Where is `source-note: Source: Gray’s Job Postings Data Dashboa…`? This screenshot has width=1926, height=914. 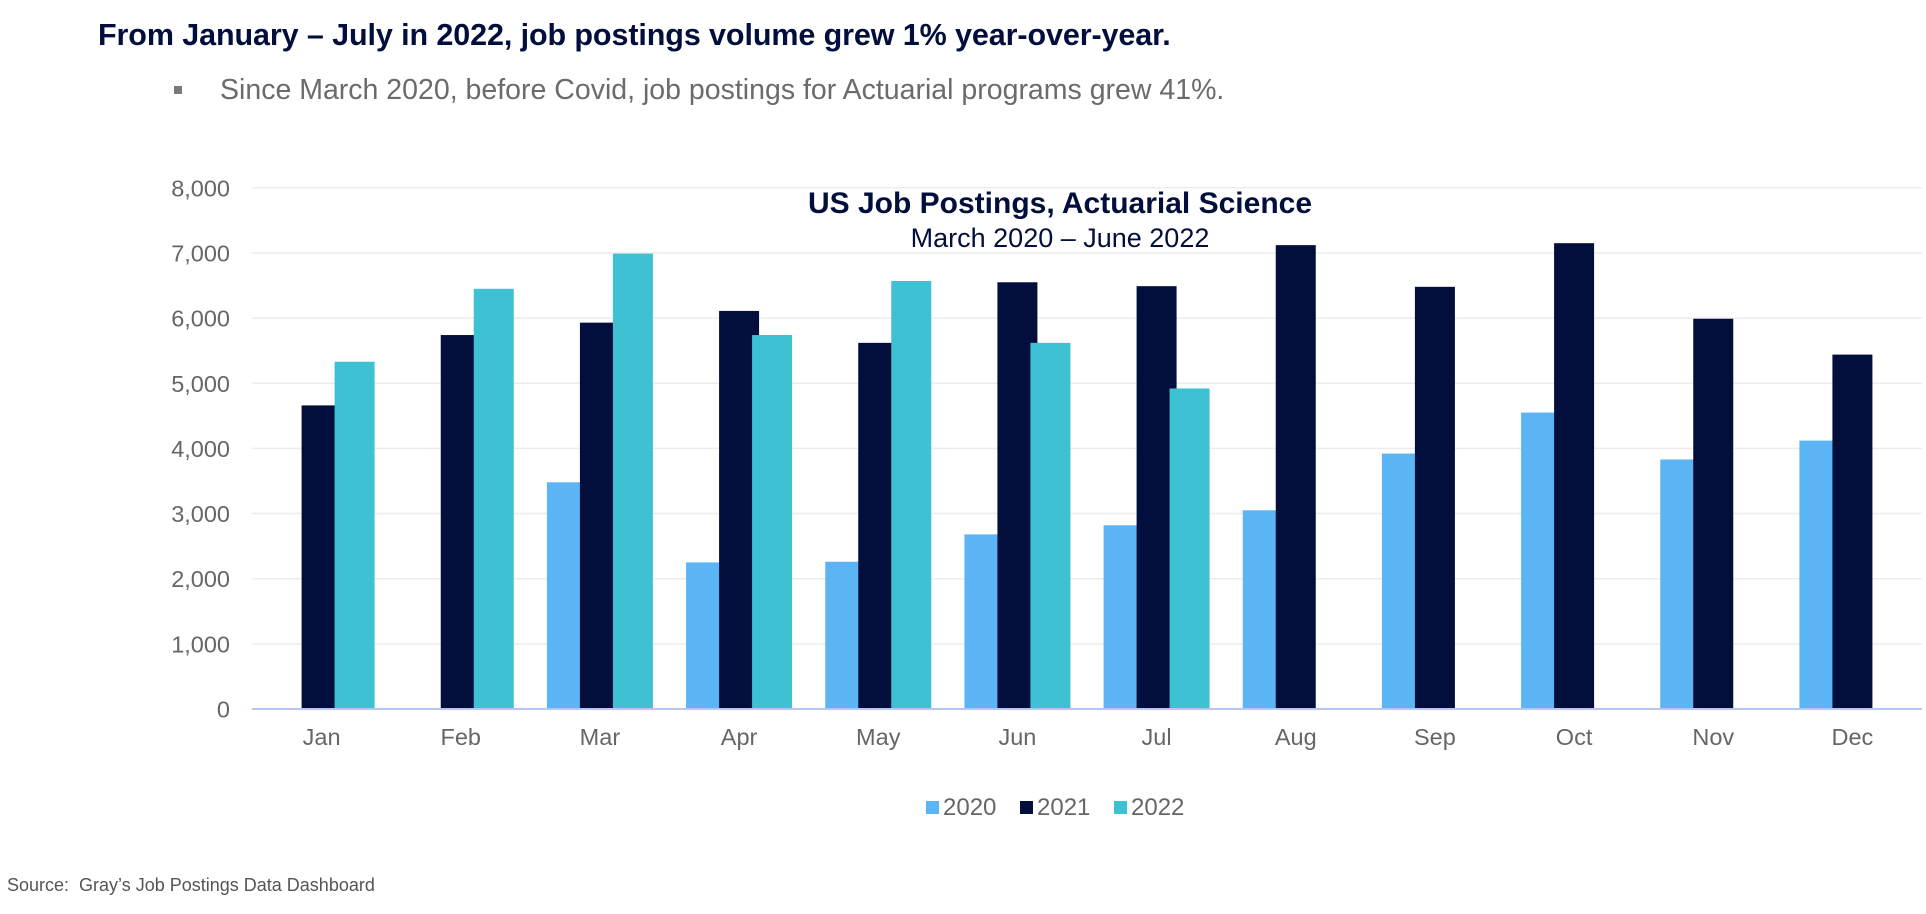
source-note: Source: Gray’s Job Postings Data Dashboa… is located at coordinates (191, 885).